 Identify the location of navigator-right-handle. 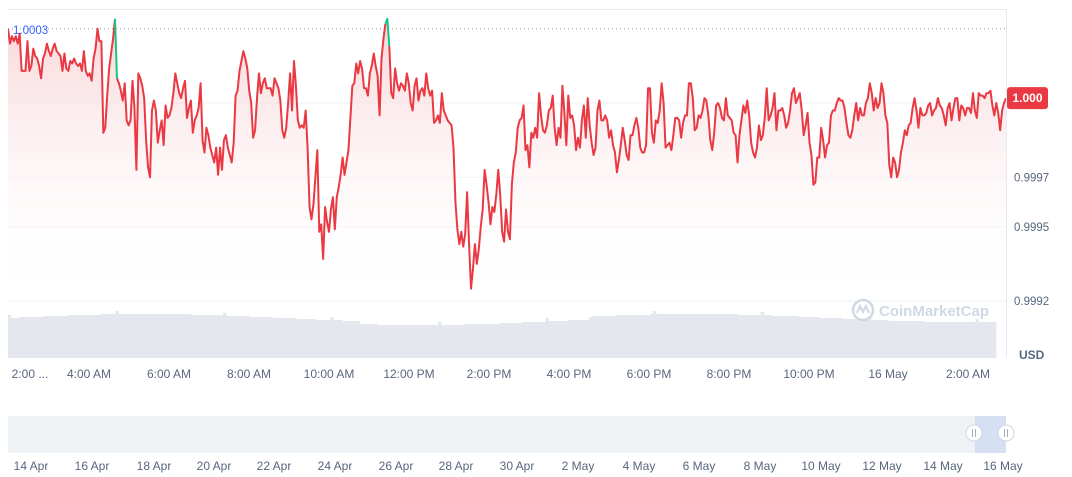
(1006, 433).